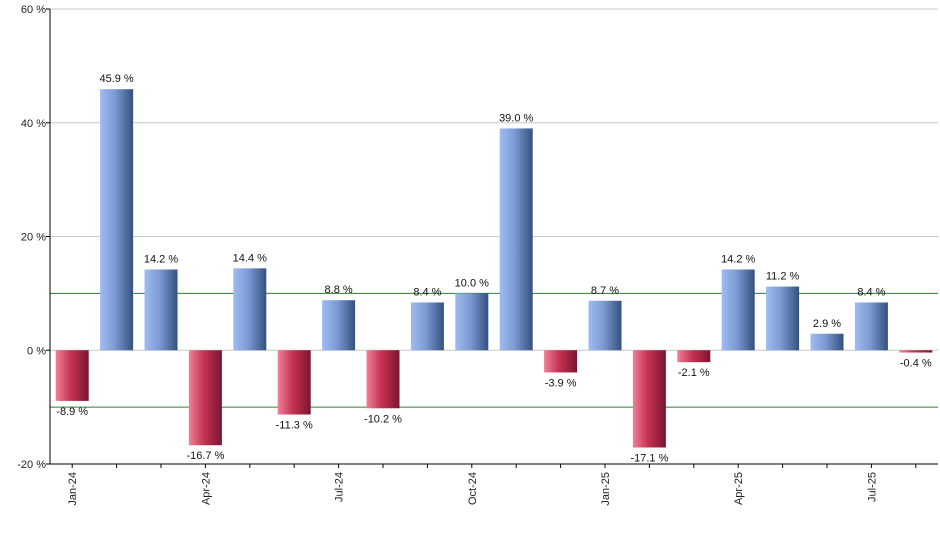  Describe the element at coordinates (73, 489) in the screenshot. I see `x-tick-label: Jan-24` at that location.